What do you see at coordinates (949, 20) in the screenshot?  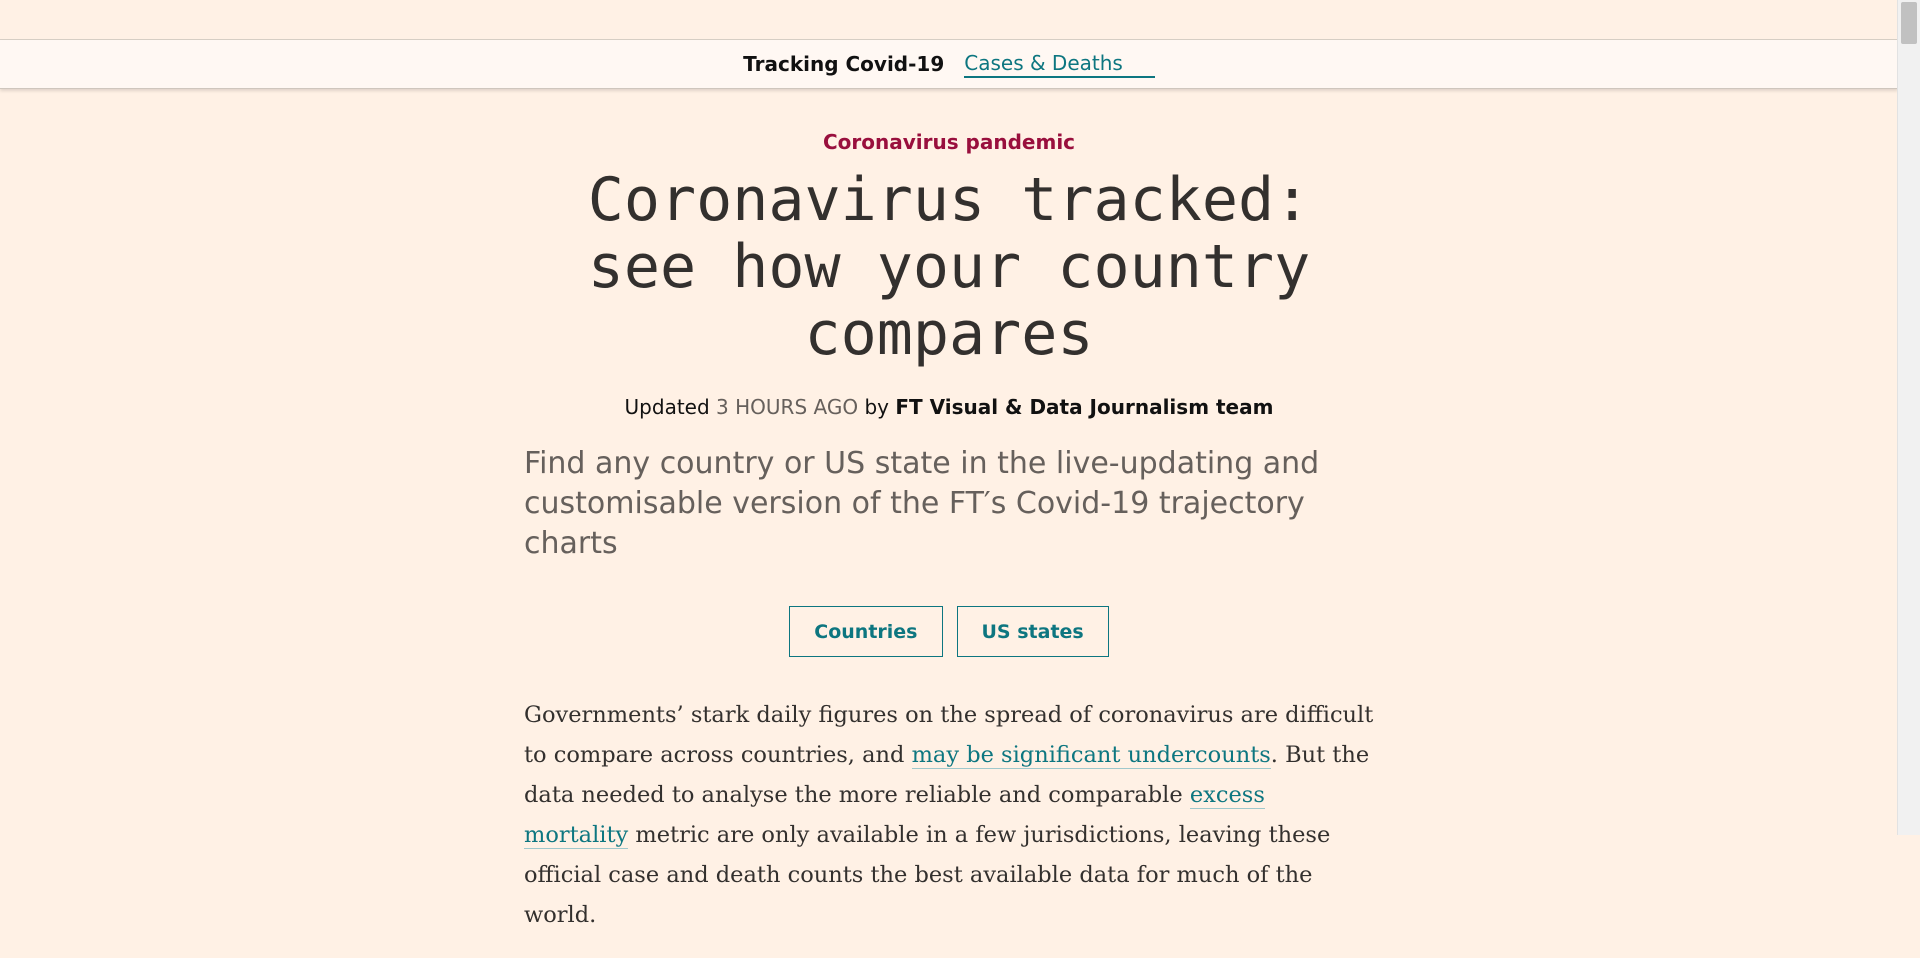 I see `top-band` at bounding box center [949, 20].